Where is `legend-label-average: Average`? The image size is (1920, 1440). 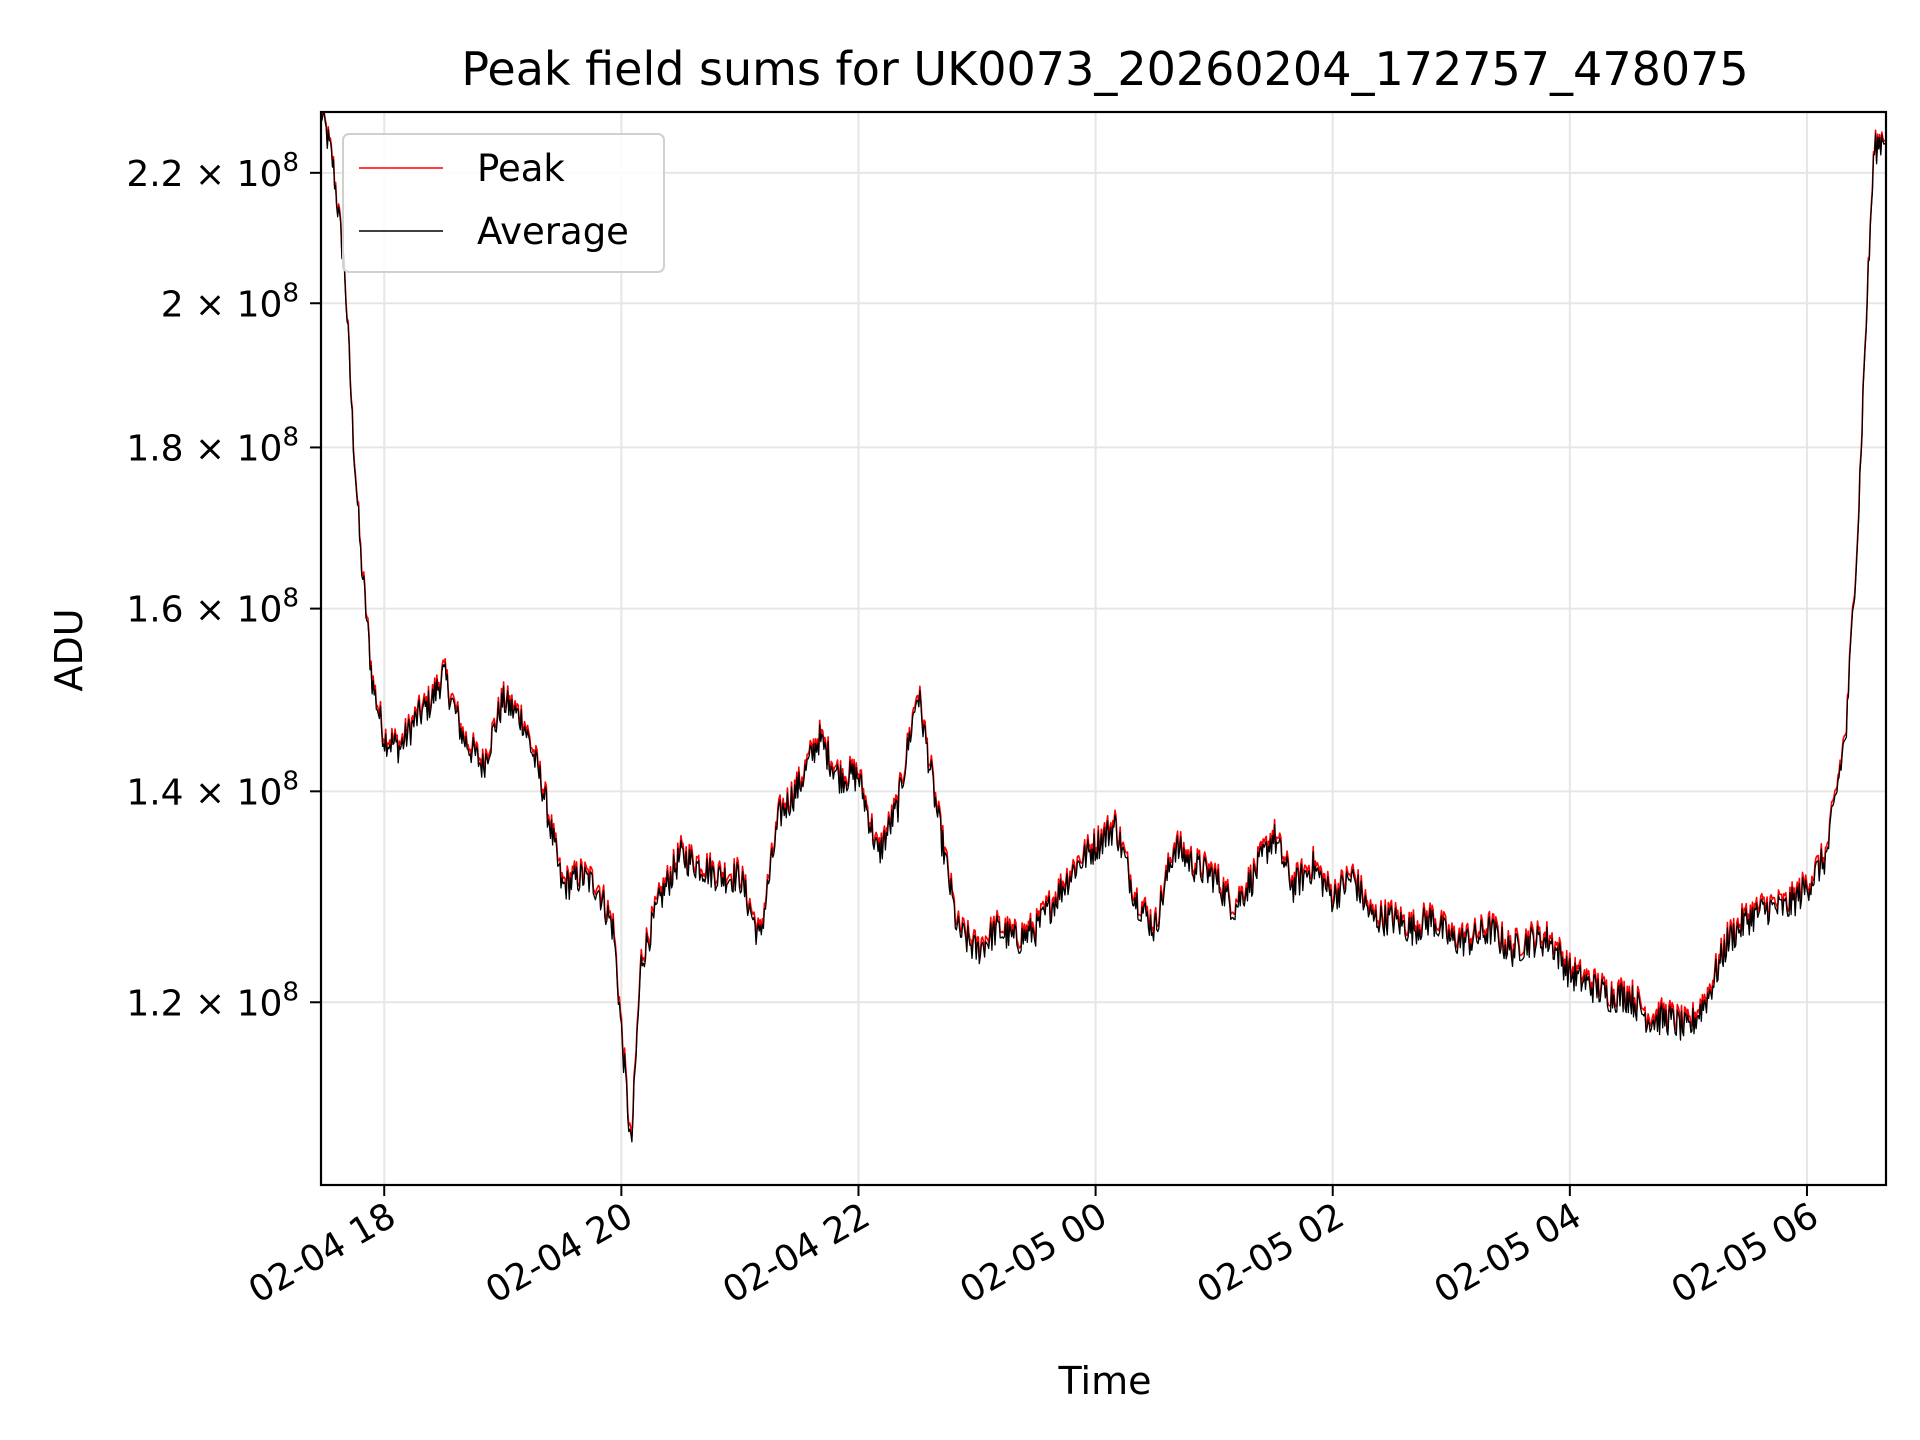 legend-label-average: Average is located at coordinates (553, 231).